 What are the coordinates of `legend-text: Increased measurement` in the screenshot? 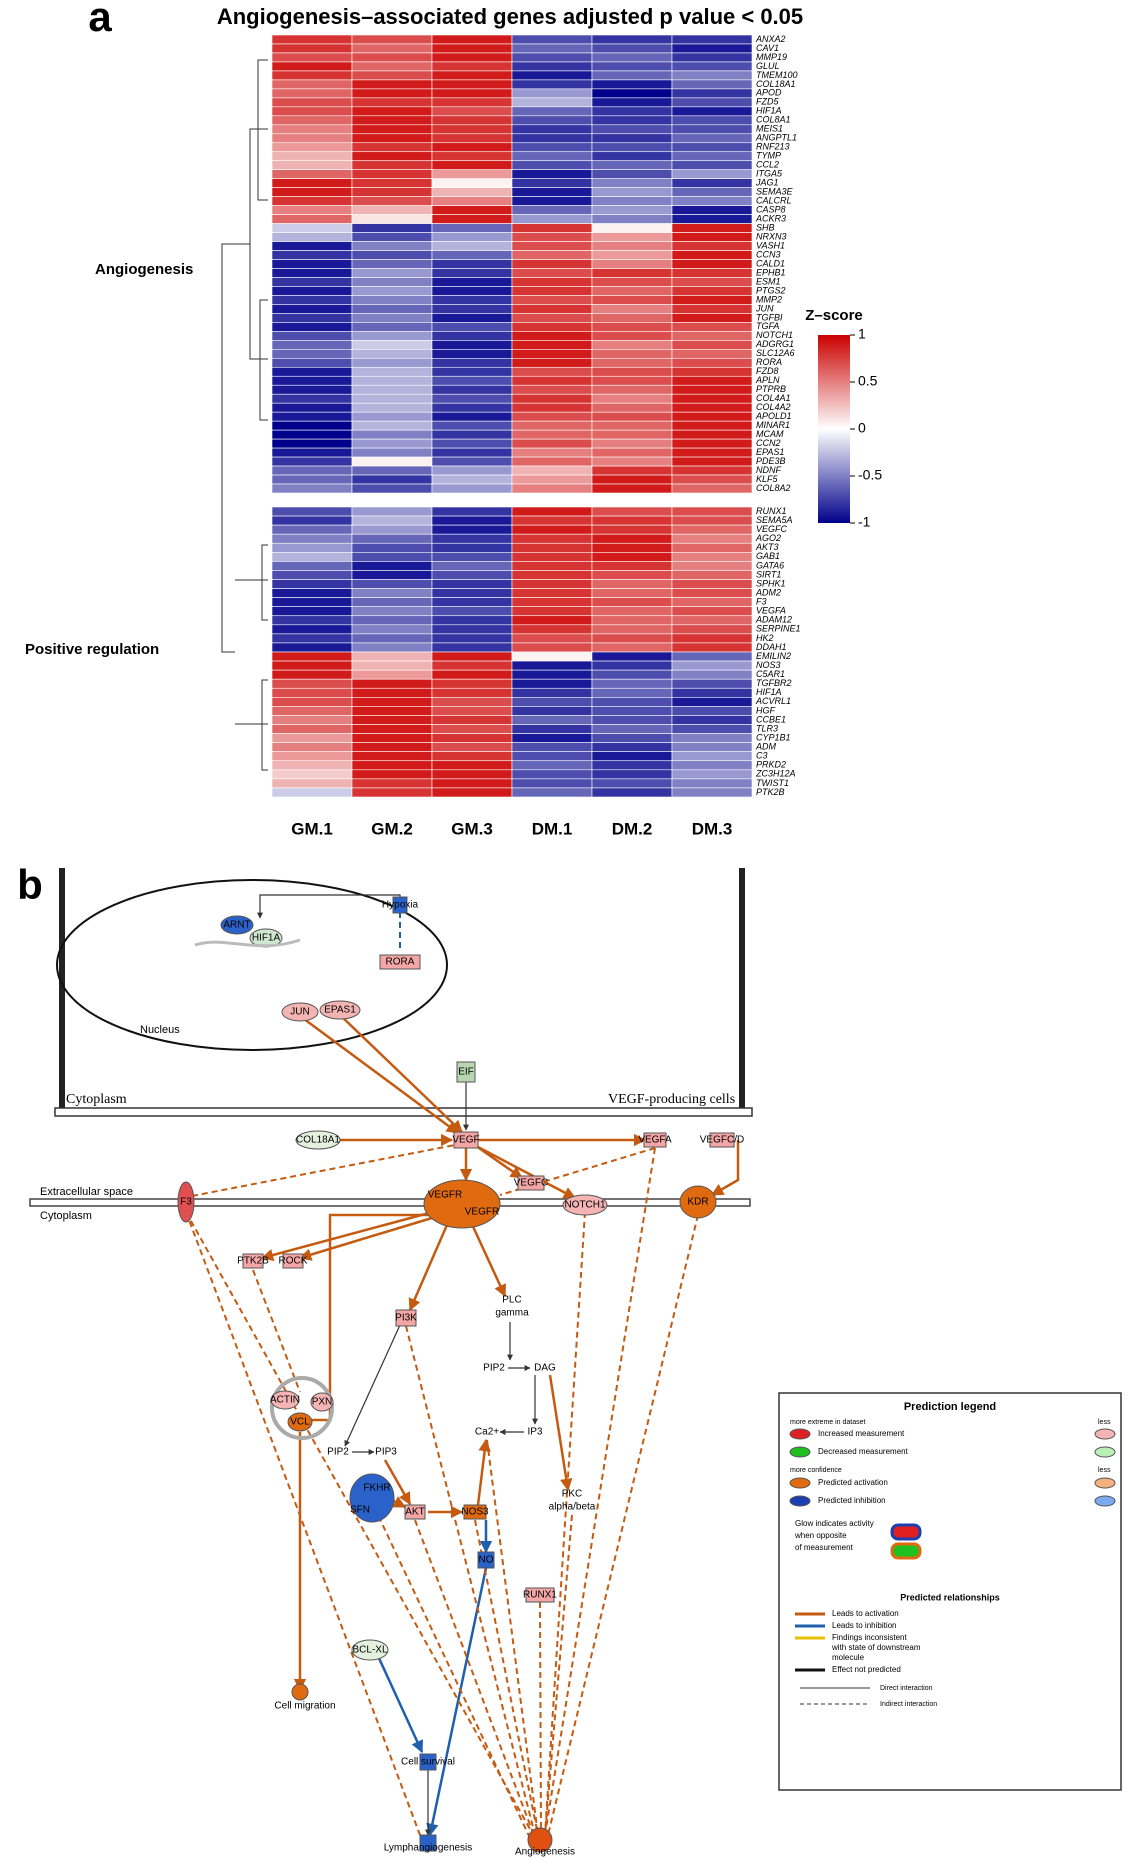 It's located at (861, 1433).